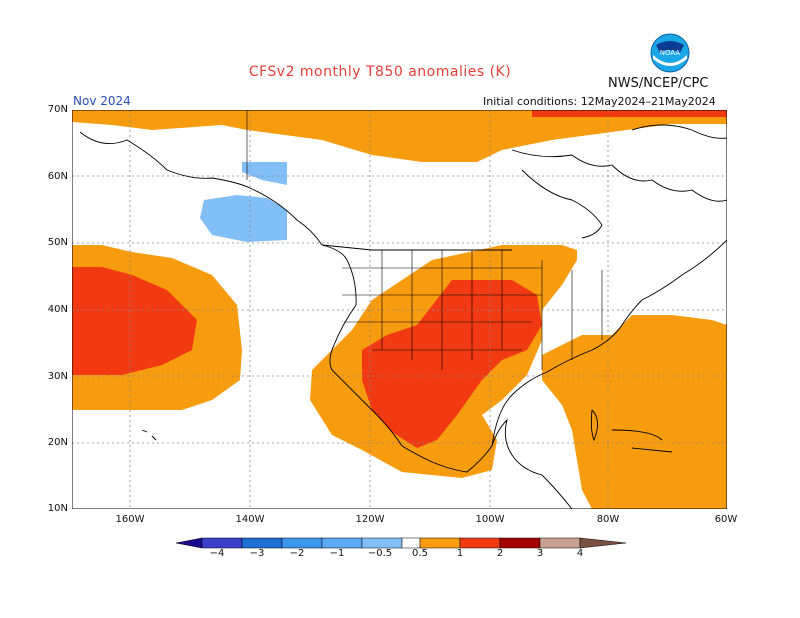 The width and height of the screenshot is (800, 618). Describe the element at coordinates (500, 553) in the screenshot. I see `colorbar-label: 2` at that location.